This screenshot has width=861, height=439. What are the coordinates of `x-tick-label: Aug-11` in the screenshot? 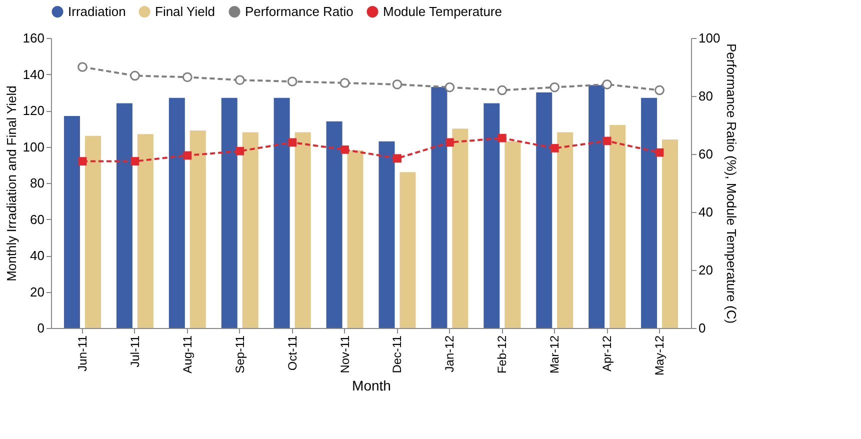 It's located at (187, 354).